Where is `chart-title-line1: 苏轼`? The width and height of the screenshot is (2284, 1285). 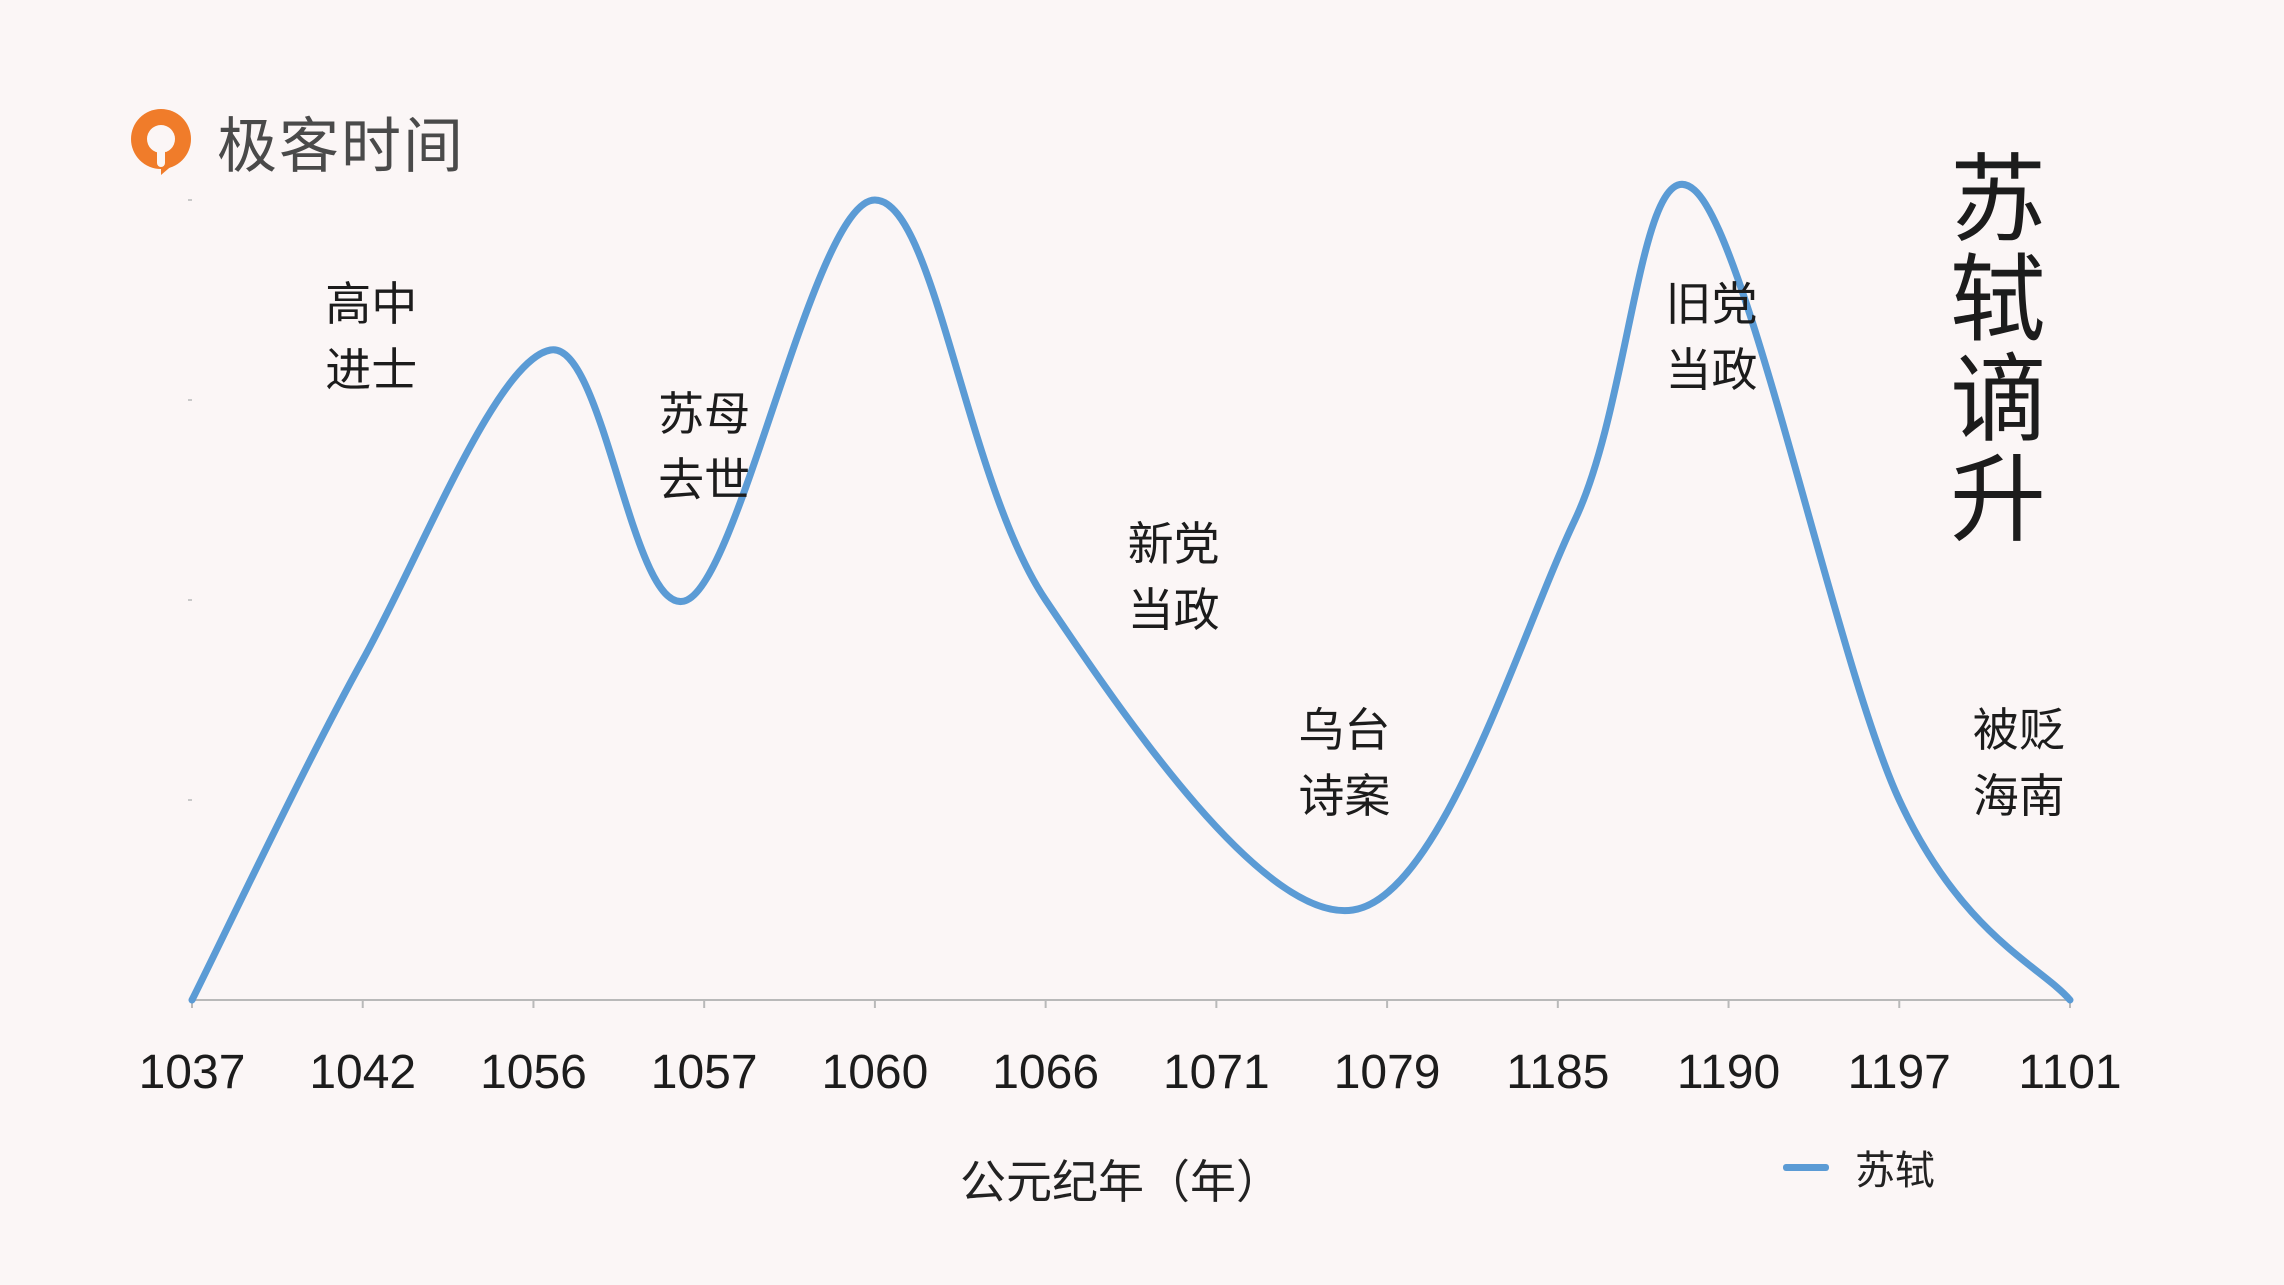
chart-title-line1: 苏轼 is located at coordinates (1998, 250).